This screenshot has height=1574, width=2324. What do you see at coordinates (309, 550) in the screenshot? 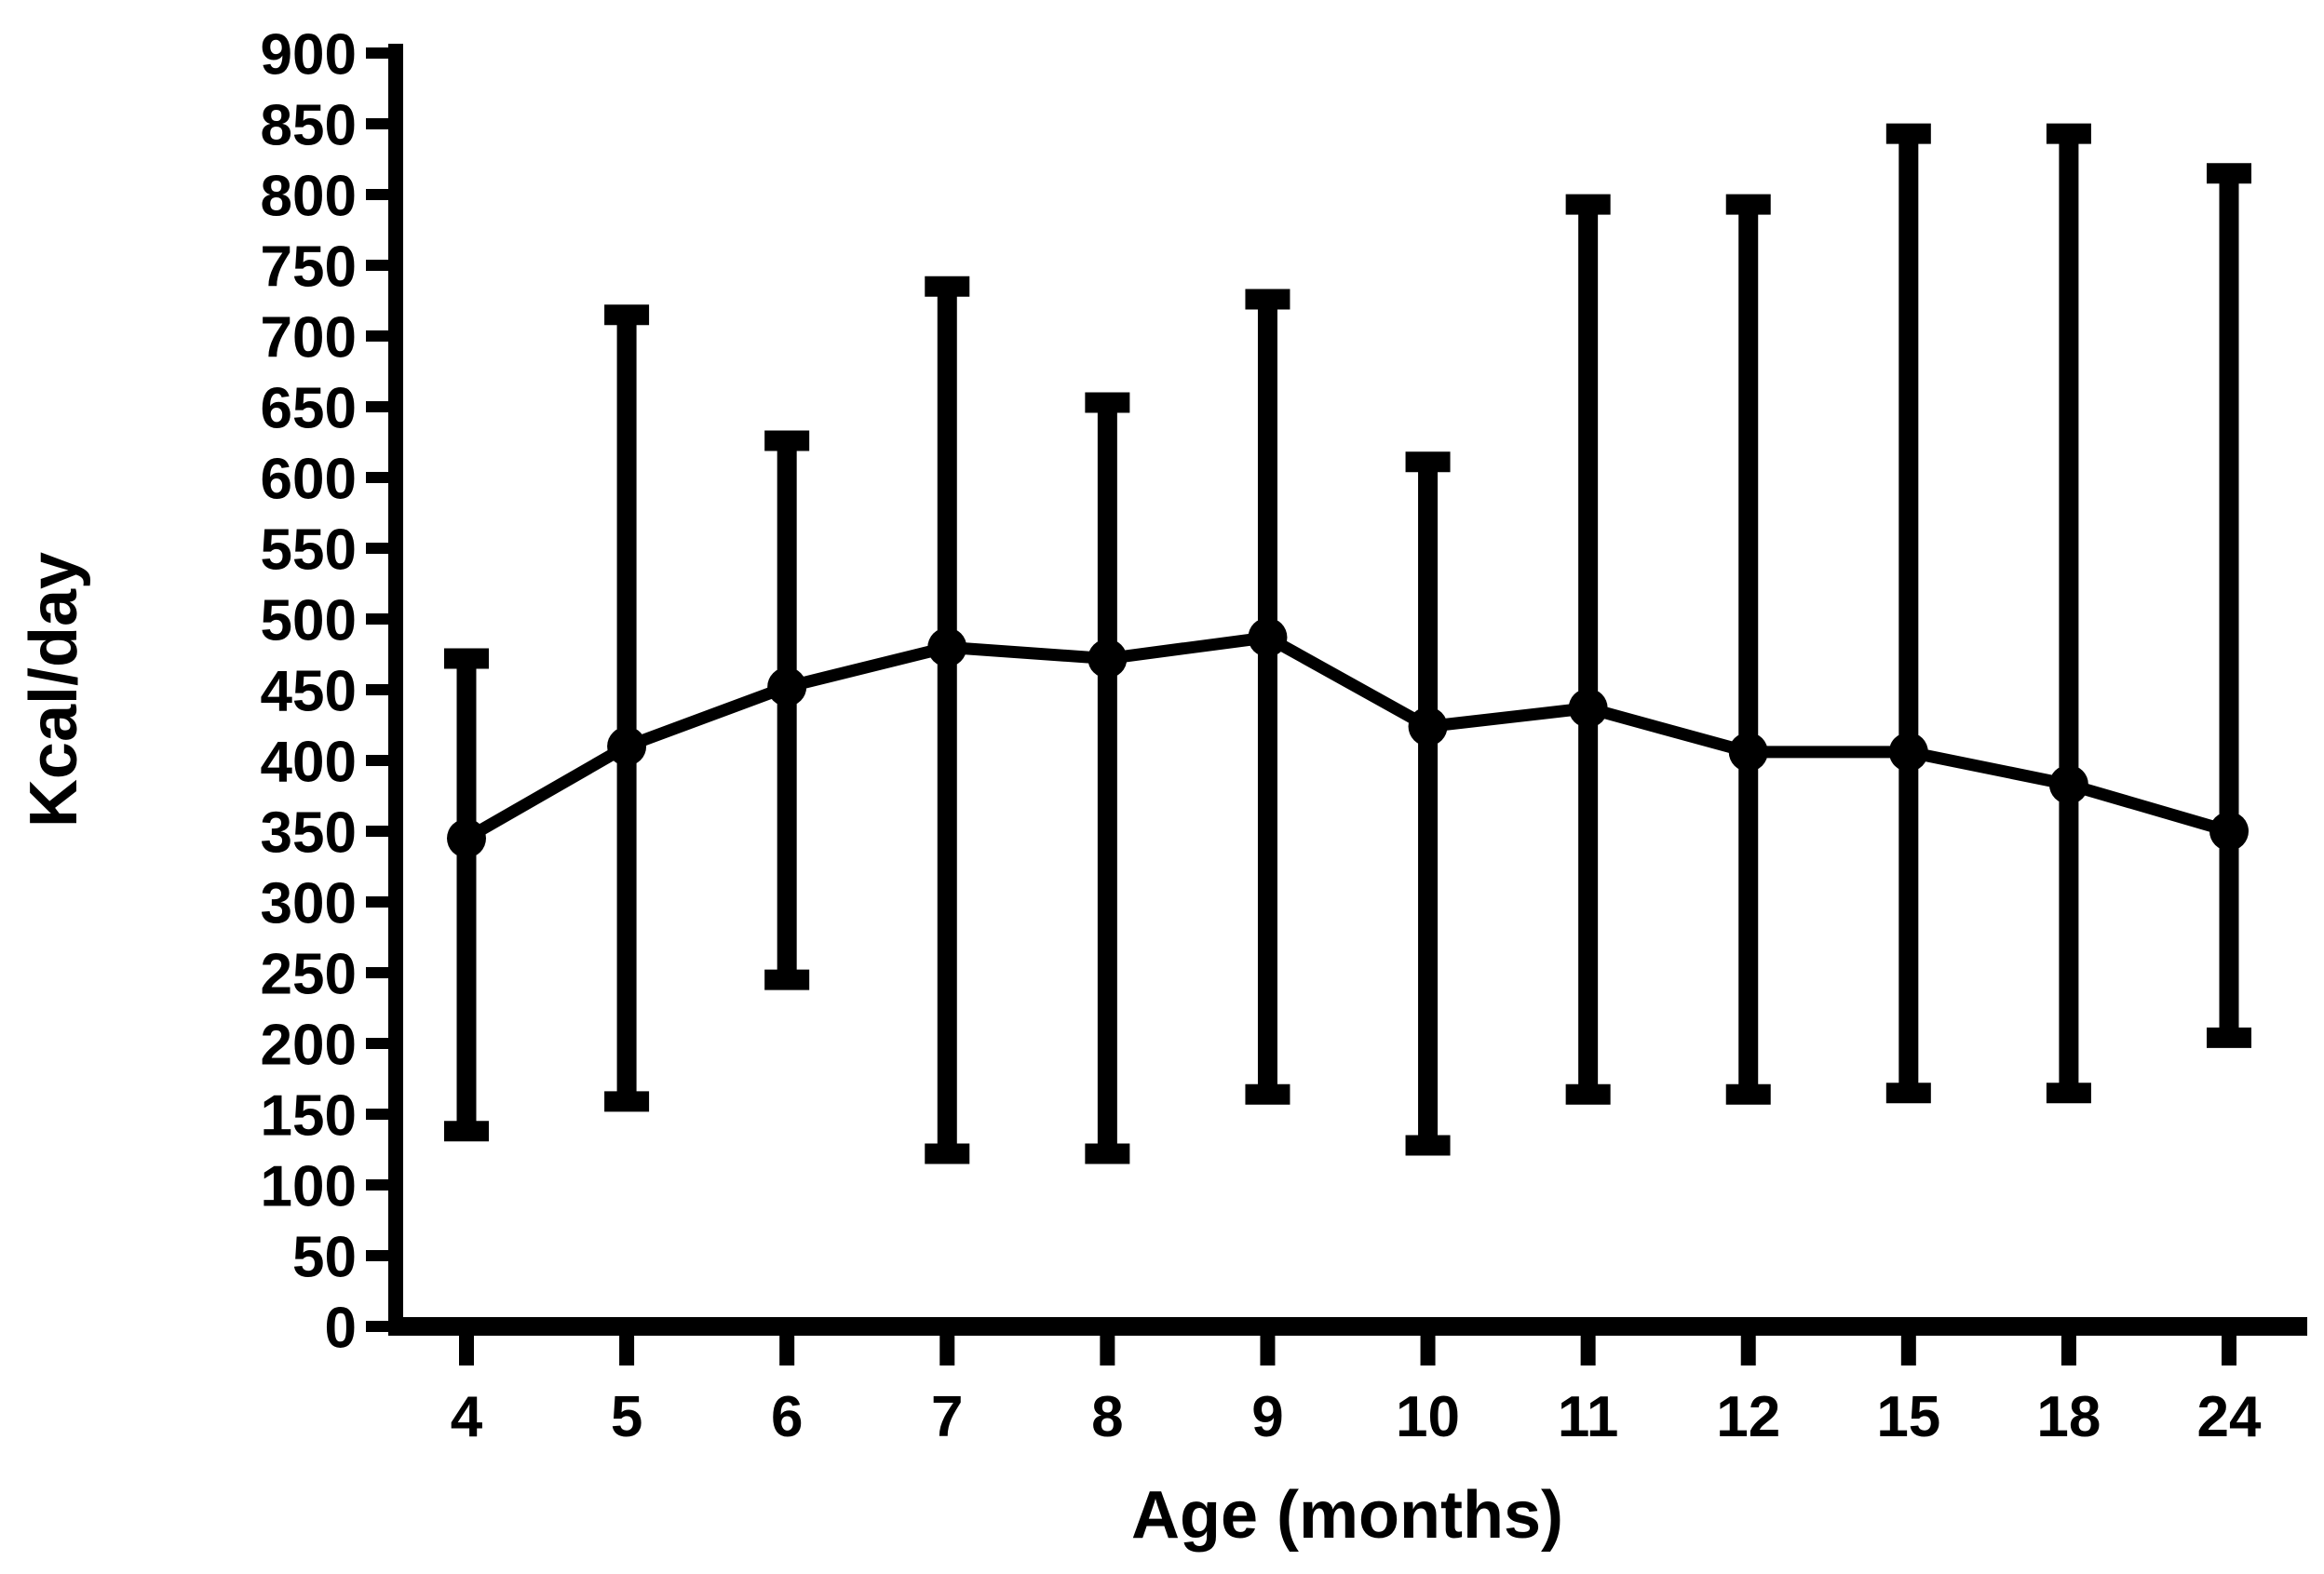
I see `y-tick-label: 550` at bounding box center [309, 550].